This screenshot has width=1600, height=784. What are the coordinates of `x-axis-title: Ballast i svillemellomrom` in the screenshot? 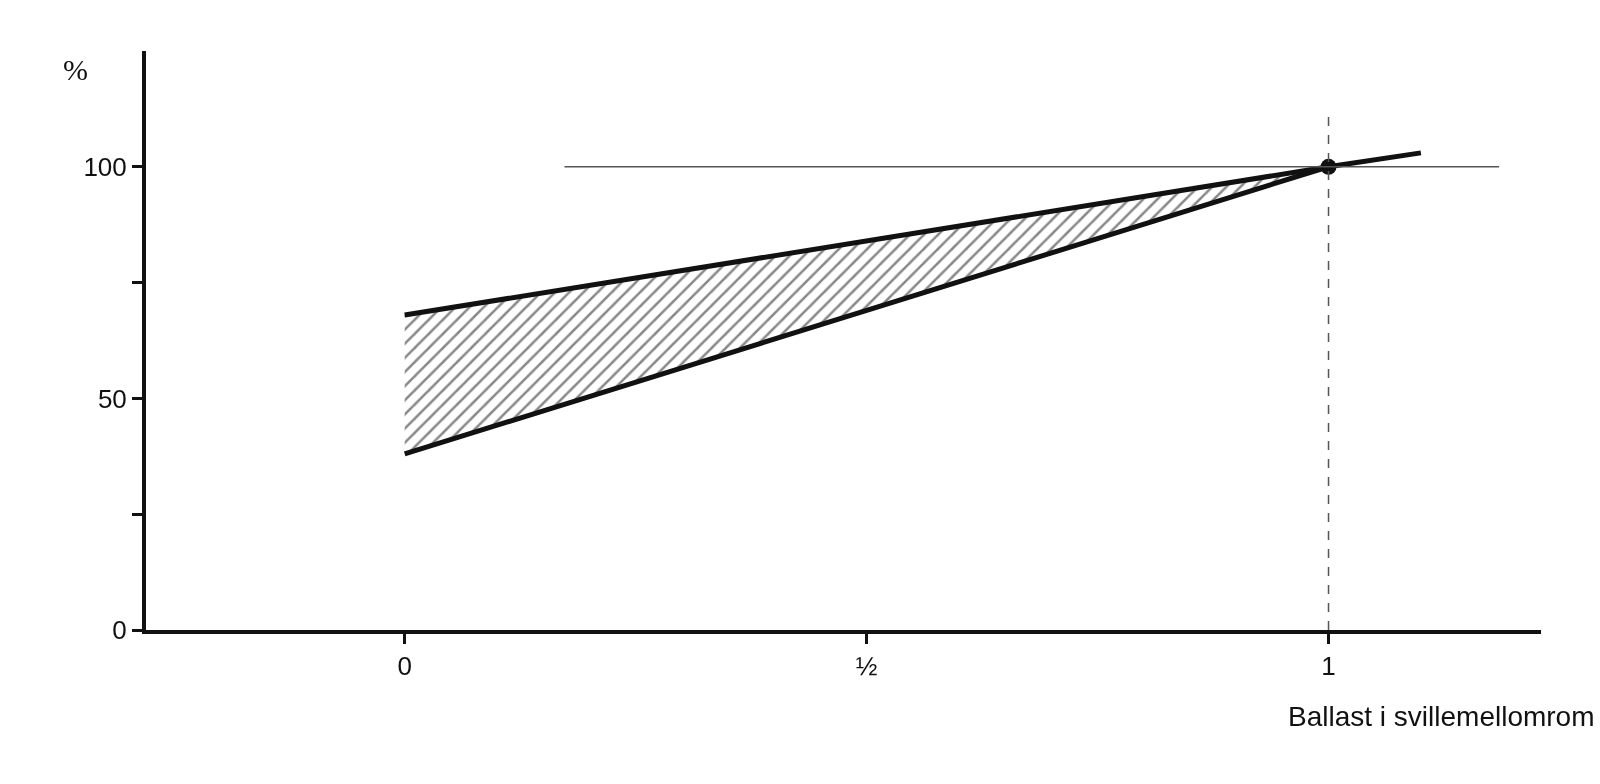 It's located at (1441, 716).